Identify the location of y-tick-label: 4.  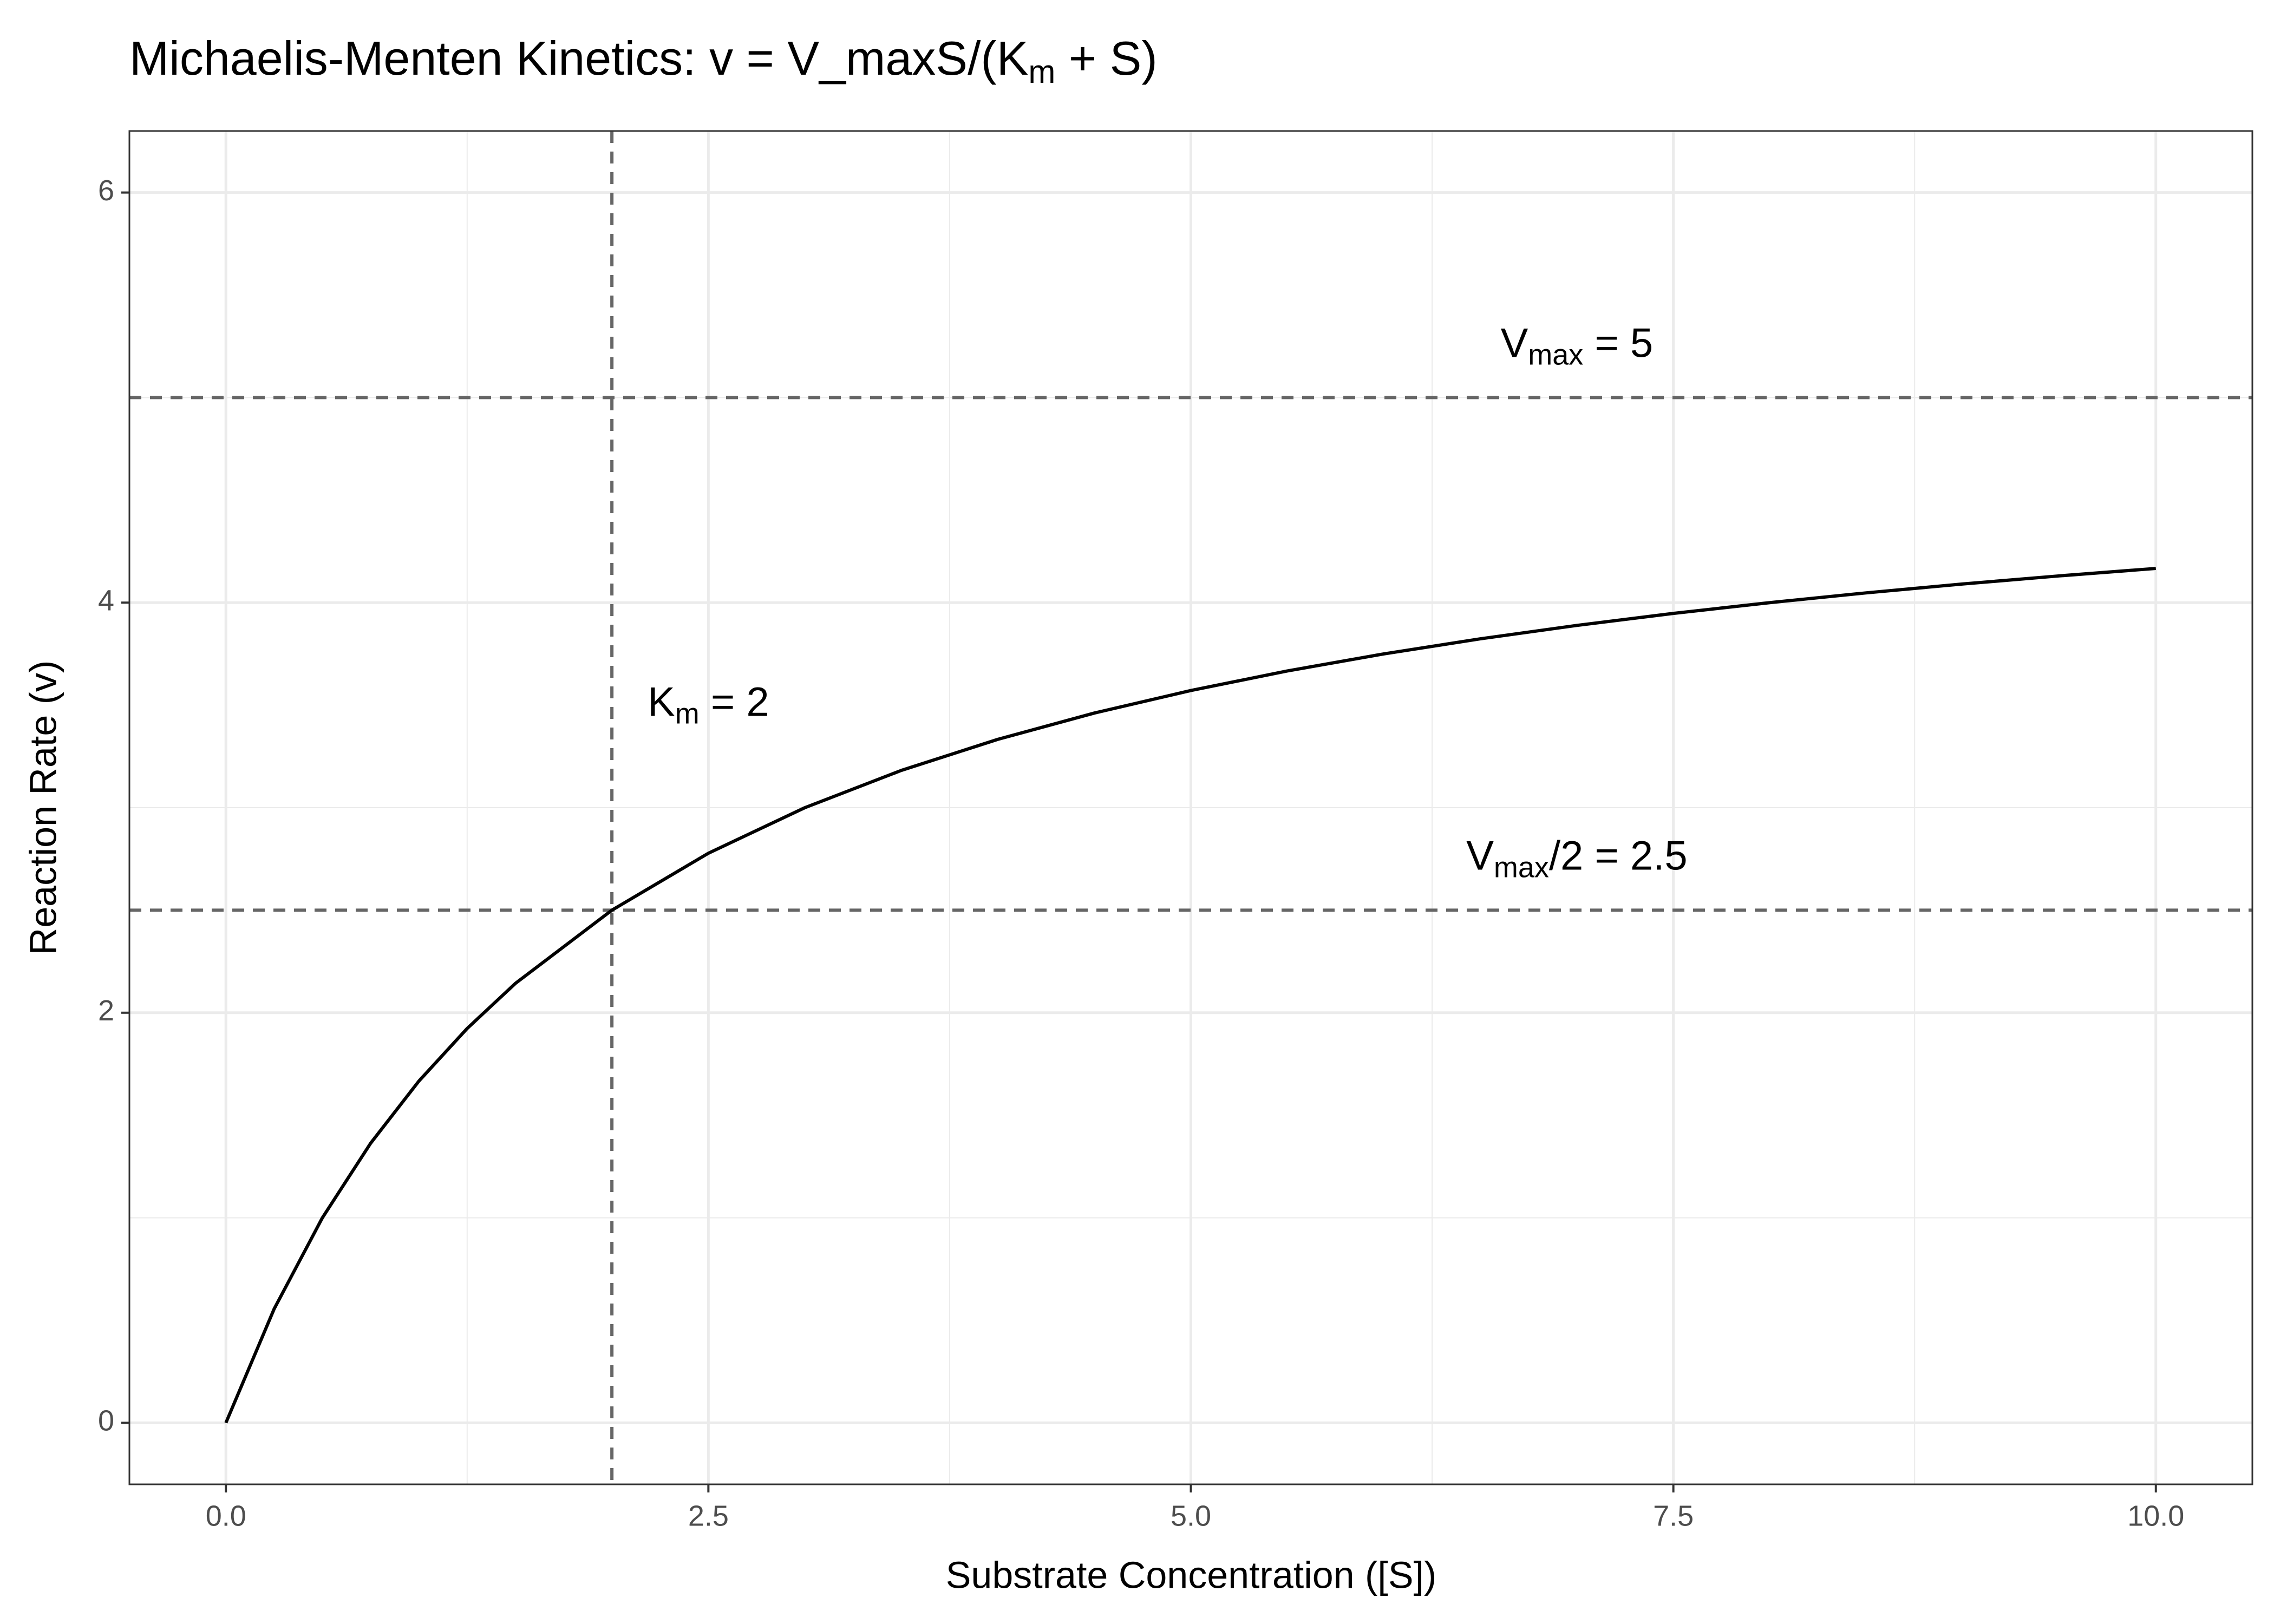
(106, 601).